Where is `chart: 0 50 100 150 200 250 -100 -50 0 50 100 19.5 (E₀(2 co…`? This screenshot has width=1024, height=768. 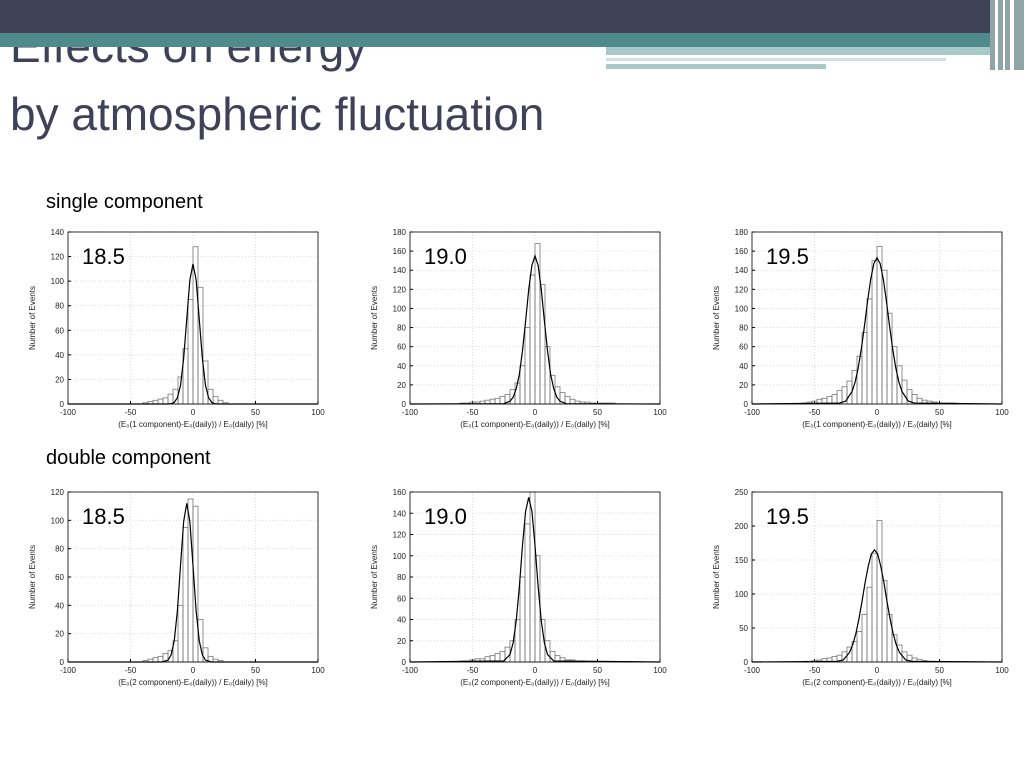 chart: 0 50 100 150 200 250 -100 -50 0 50 100 19.5 (E₀(2 co… is located at coordinates (860, 587).